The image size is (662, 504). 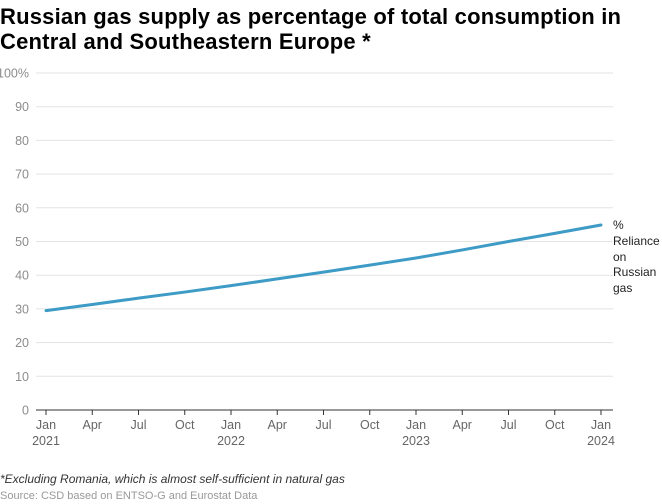 What do you see at coordinates (601, 441) in the screenshot?
I see `x-tick-year: 2024` at bounding box center [601, 441].